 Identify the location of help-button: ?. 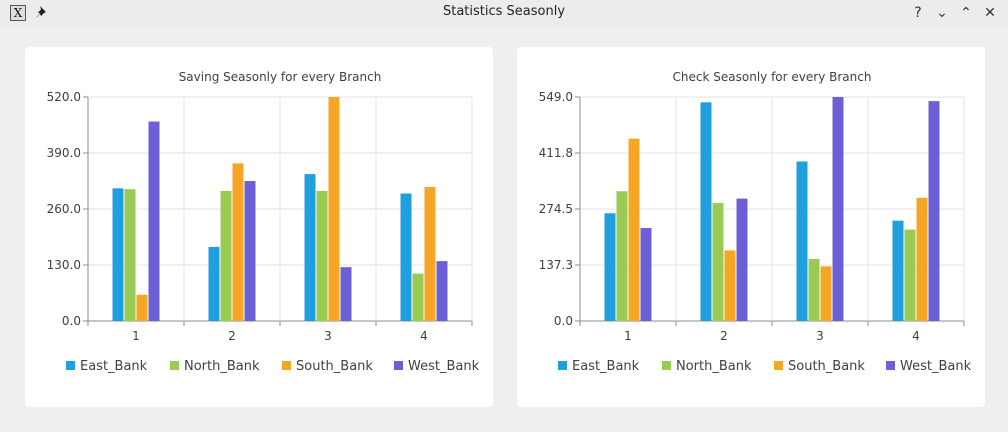
(918, 13).